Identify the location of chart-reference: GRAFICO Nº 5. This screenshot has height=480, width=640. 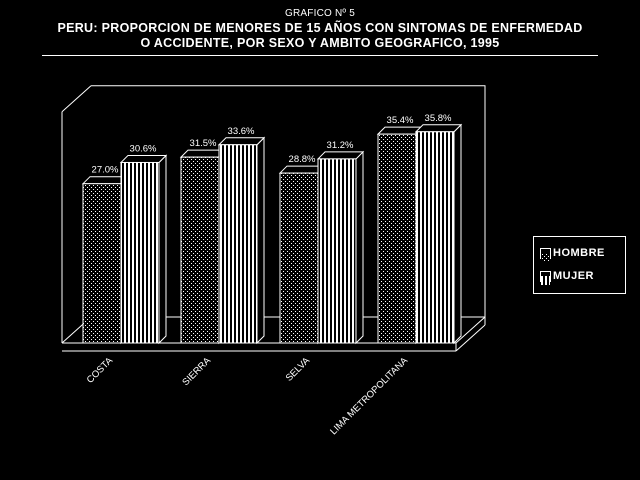
(320, 13).